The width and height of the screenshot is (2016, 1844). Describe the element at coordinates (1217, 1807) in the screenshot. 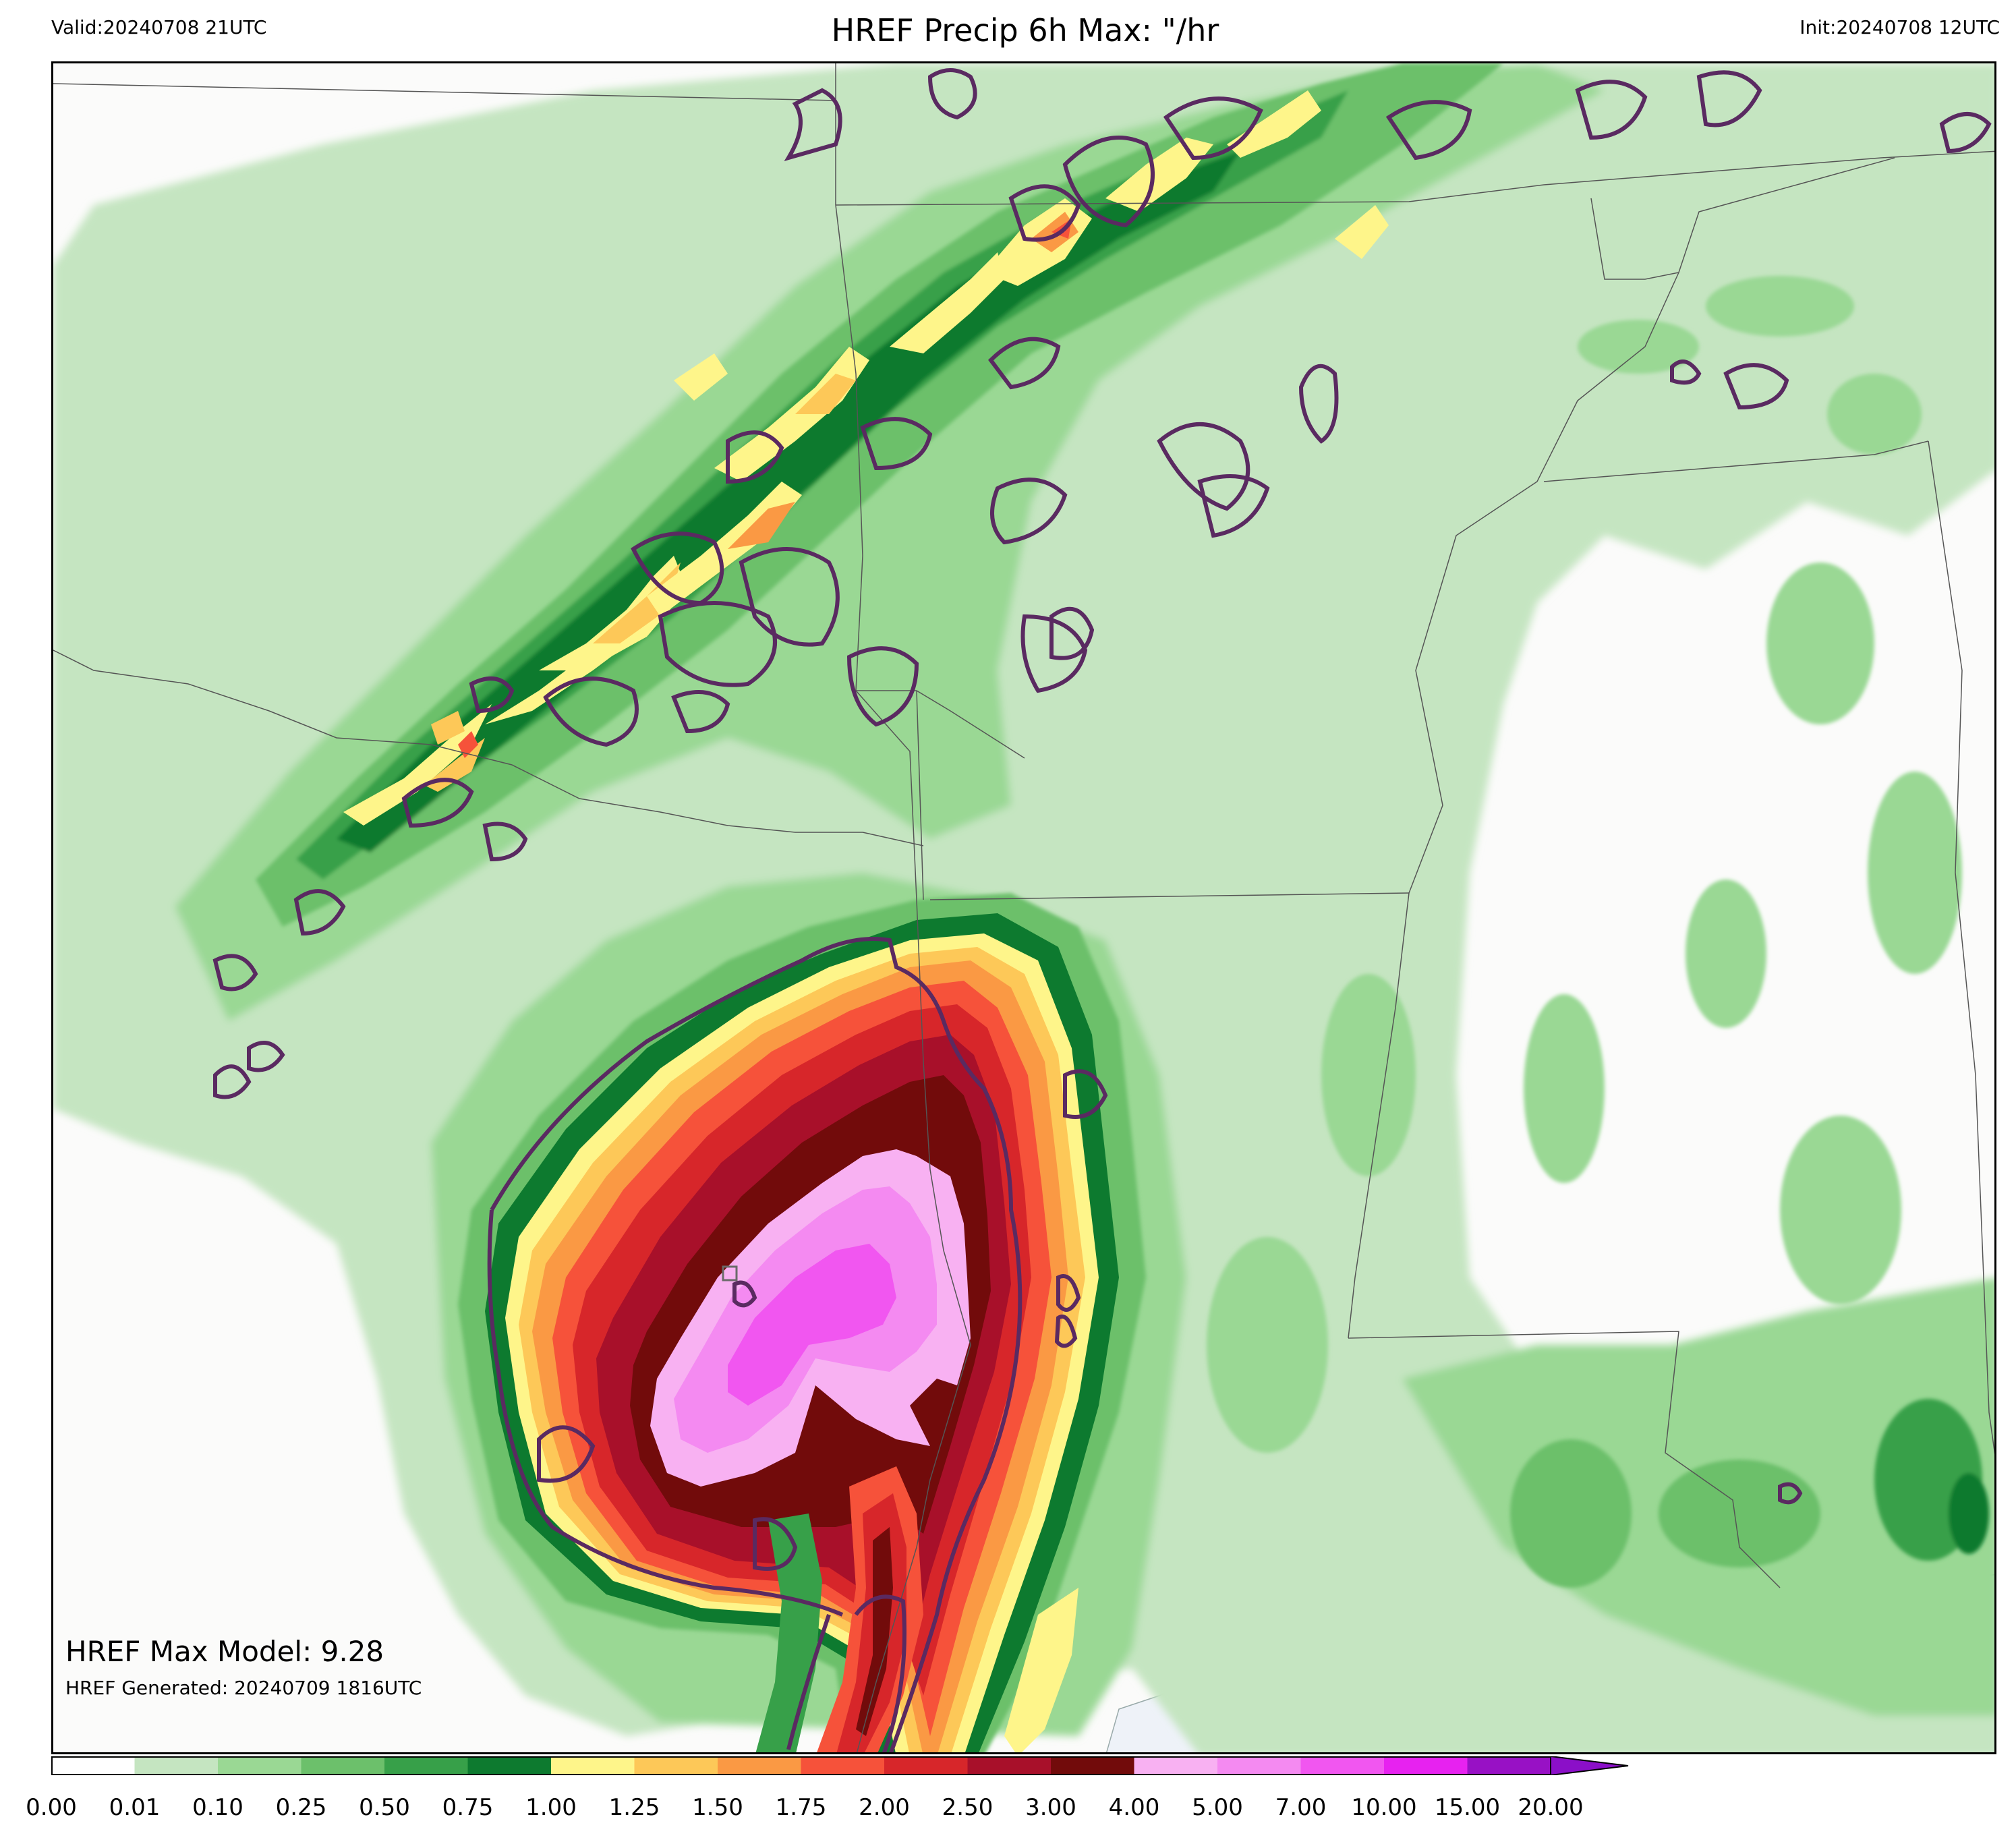

I see `colorbar-tick-label: 5.00` at that location.